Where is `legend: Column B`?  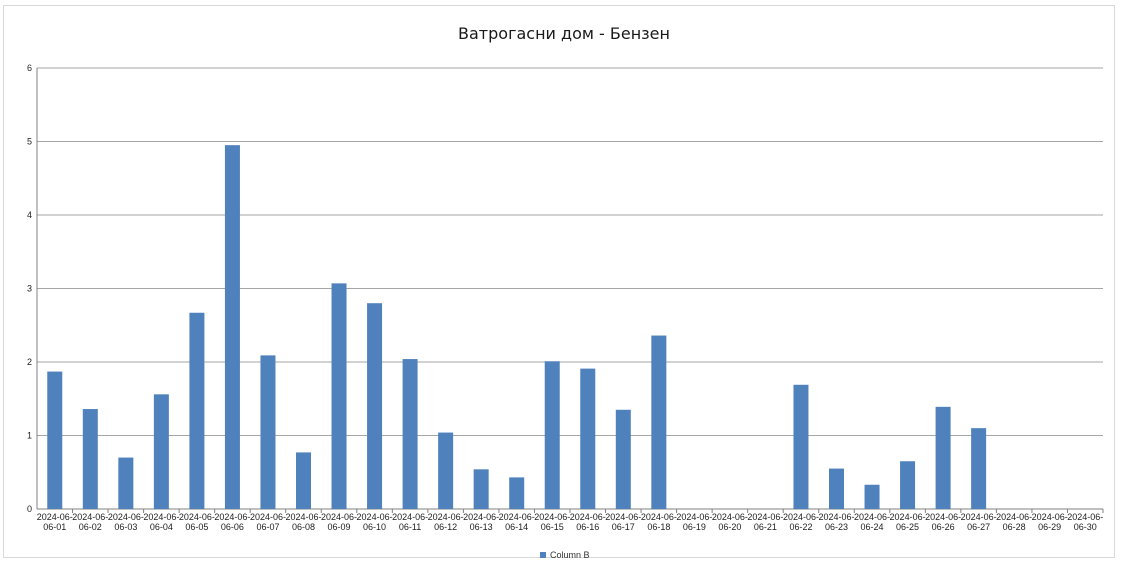 legend: Column B is located at coordinates (565, 555).